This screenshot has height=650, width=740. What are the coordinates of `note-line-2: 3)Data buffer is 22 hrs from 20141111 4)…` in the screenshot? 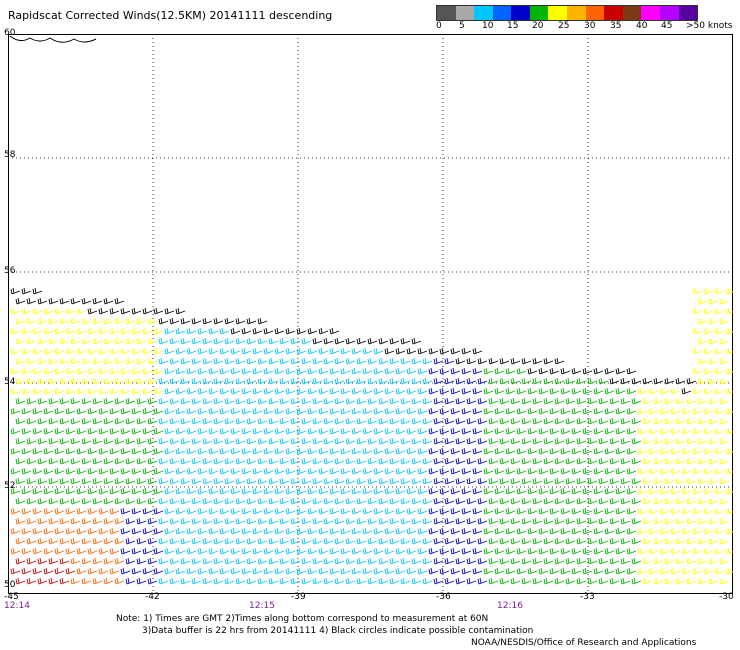 It's located at (338, 631).